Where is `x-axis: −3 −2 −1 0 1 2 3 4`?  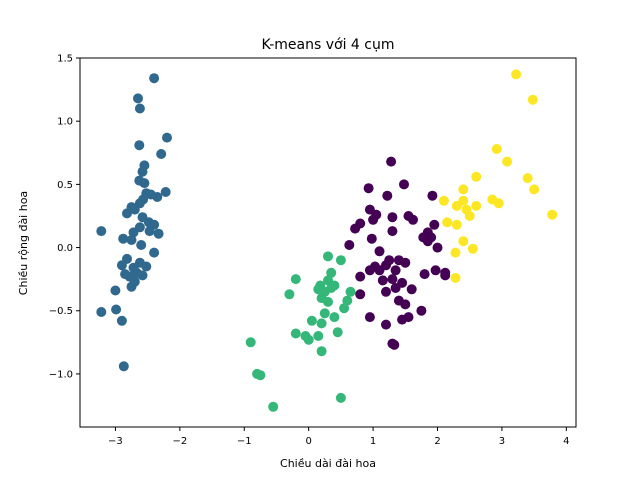
x-axis: −3 −2 −1 0 1 2 3 4 is located at coordinates (339, 437).